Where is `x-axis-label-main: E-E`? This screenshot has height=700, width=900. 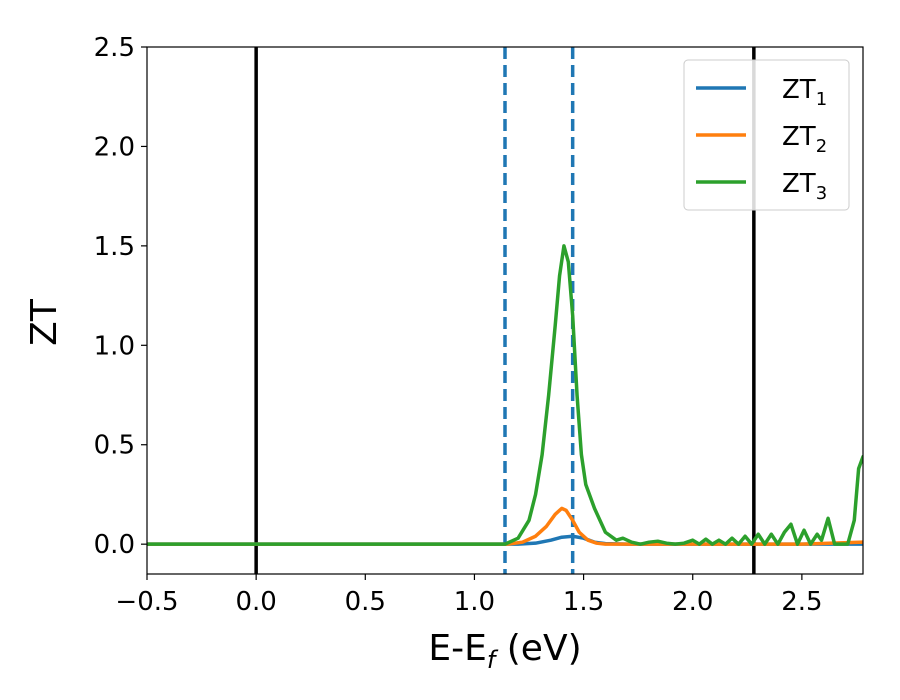
x-axis-label-main: E-E is located at coordinates (457, 648).